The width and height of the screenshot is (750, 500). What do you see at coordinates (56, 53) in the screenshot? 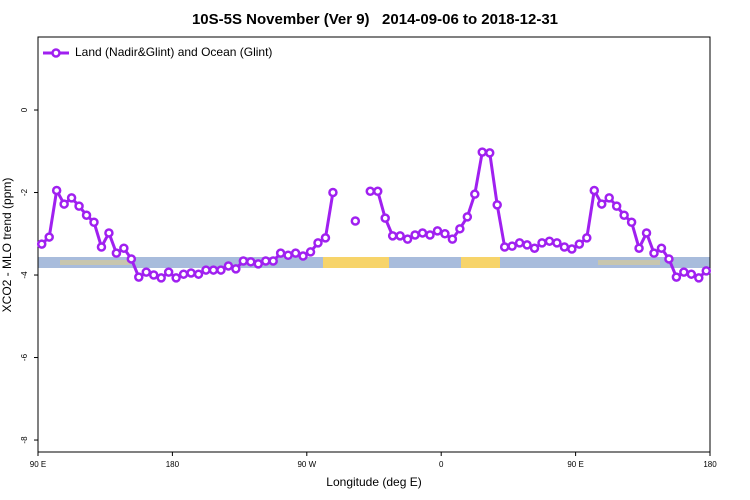
I see `legend-marker` at bounding box center [56, 53].